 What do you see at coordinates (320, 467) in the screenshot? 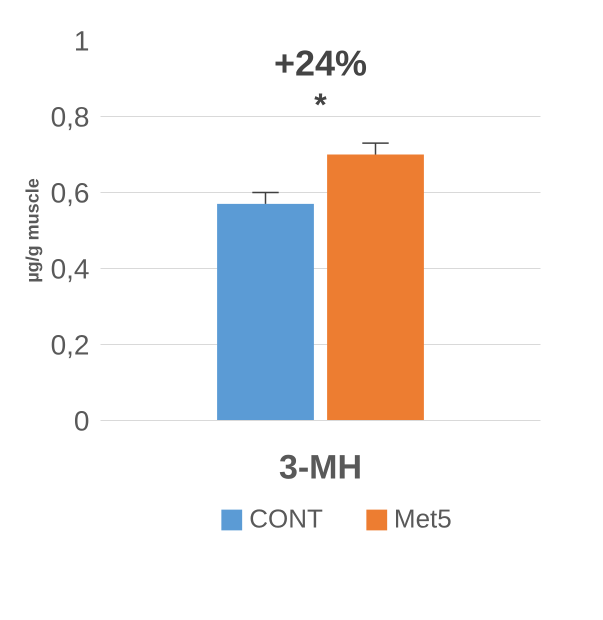
I see `x-tick-label: 3-MH` at bounding box center [320, 467].